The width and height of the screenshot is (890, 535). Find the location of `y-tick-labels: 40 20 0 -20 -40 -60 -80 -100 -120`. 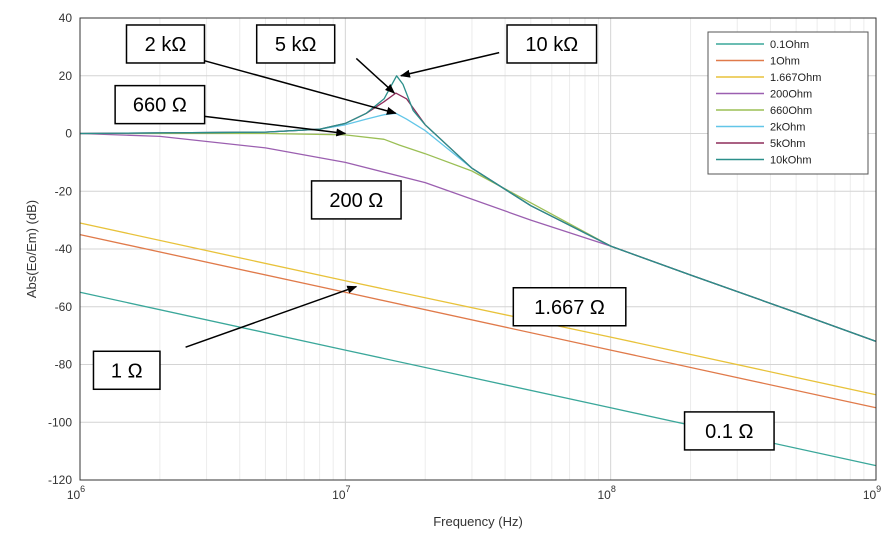

y-tick-labels: 40 20 0 -20 -40 -60 -80 -100 -120 is located at coordinates (60, 249).